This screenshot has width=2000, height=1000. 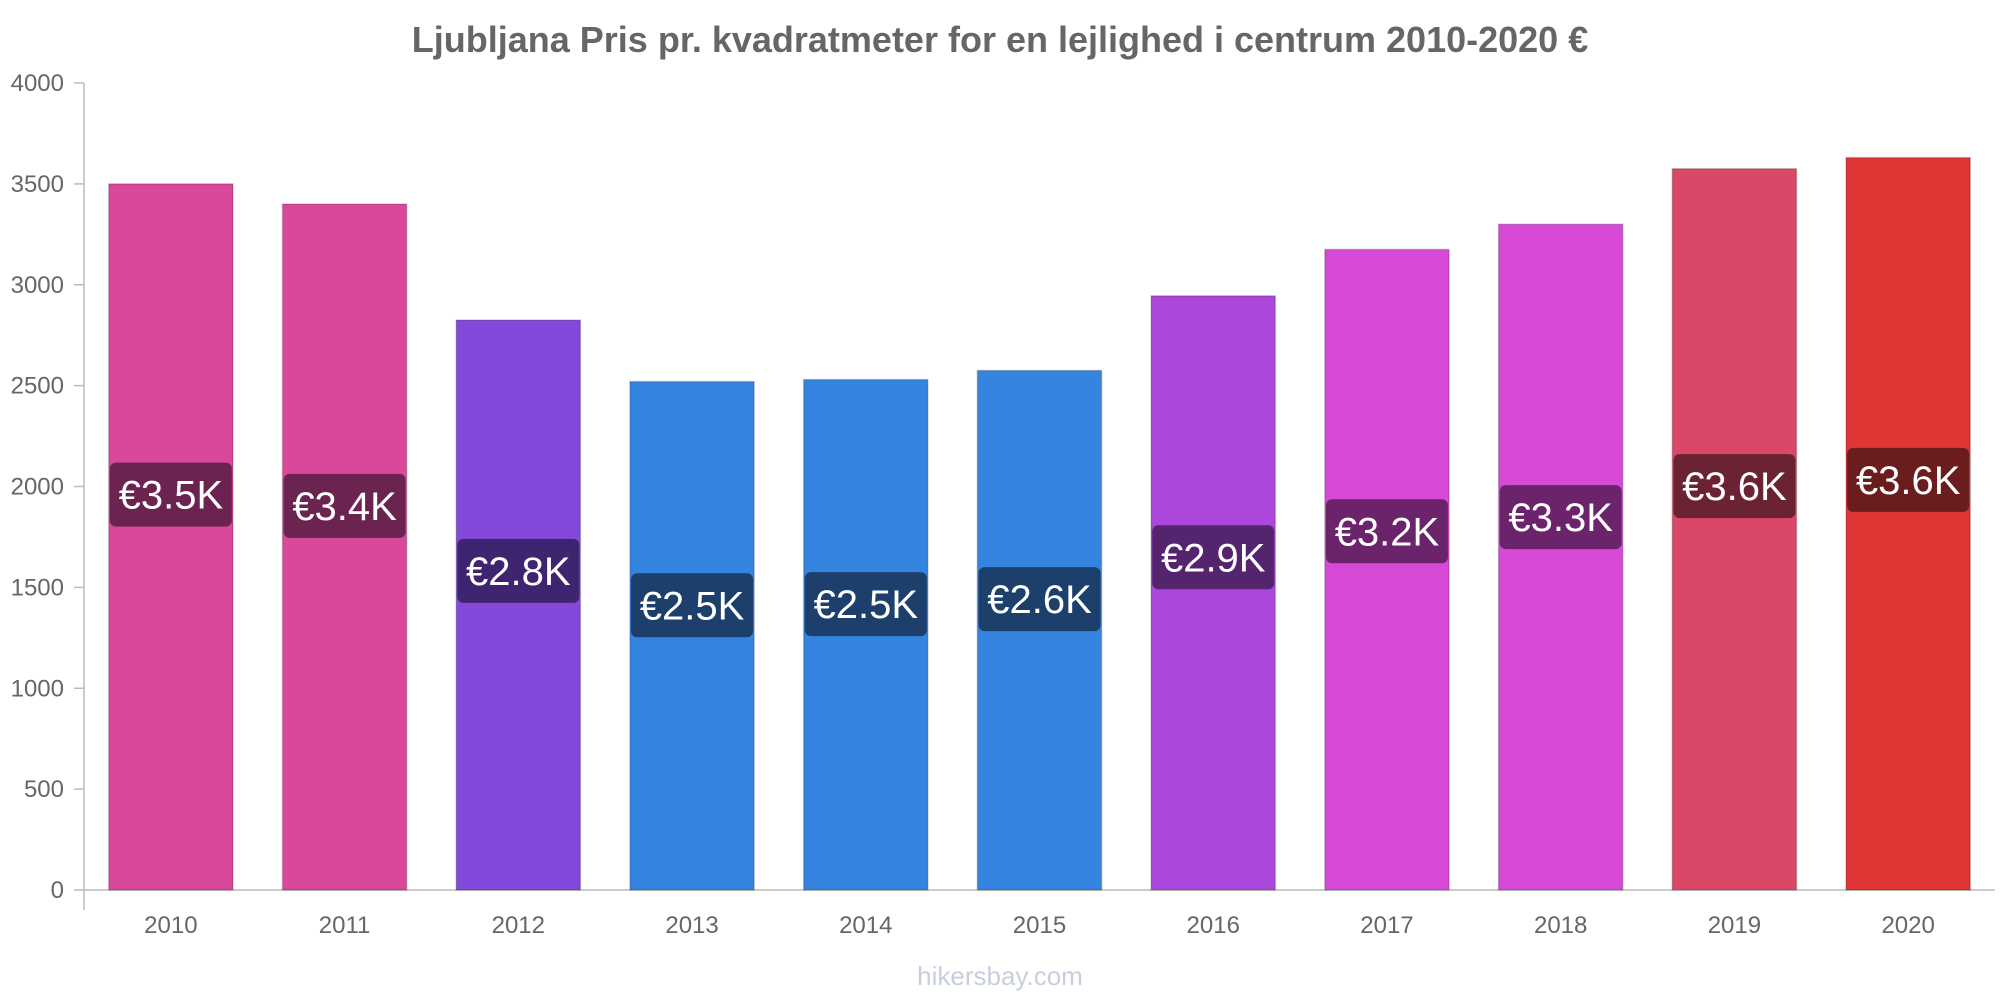 What do you see at coordinates (44, 789) in the screenshot?
I see `y-tick-label: 500` at bounding box center [44, 789].